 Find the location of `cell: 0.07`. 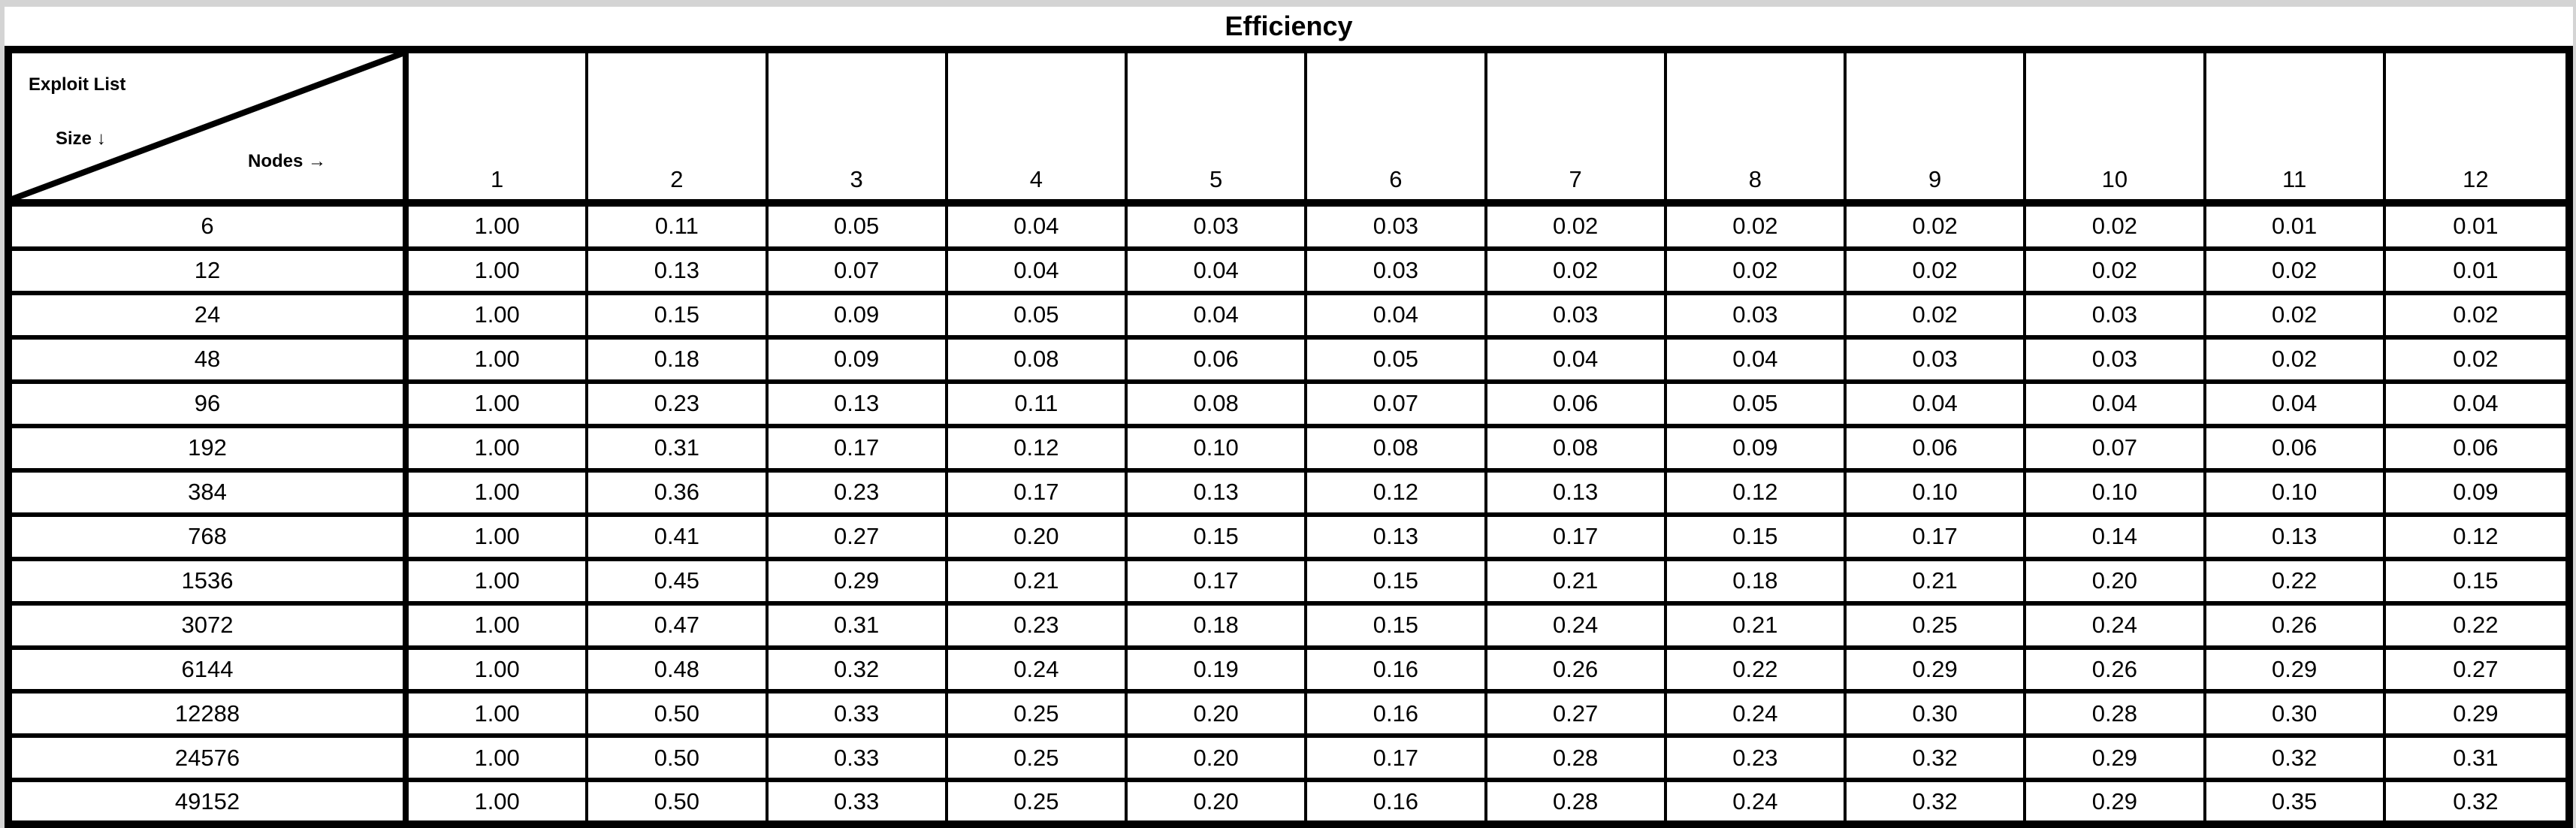

cell: 0.07 is located at coordinates (2116, 450).